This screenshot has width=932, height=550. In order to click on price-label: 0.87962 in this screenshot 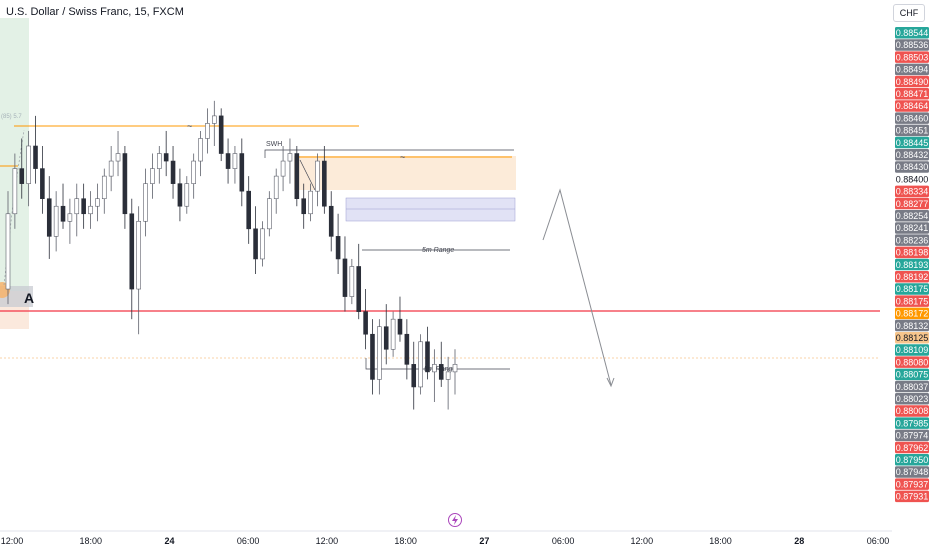, I will do `click(912, 447)`.